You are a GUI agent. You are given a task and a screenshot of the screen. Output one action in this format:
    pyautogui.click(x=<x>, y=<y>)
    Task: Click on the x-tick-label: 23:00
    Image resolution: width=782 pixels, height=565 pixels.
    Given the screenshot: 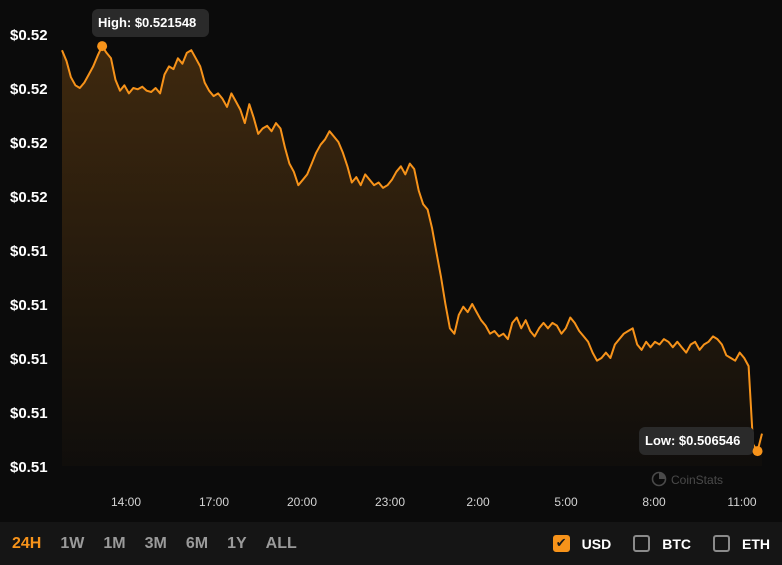 What is the action you would take?
    pyautogui.click(x=390, y=502)
    